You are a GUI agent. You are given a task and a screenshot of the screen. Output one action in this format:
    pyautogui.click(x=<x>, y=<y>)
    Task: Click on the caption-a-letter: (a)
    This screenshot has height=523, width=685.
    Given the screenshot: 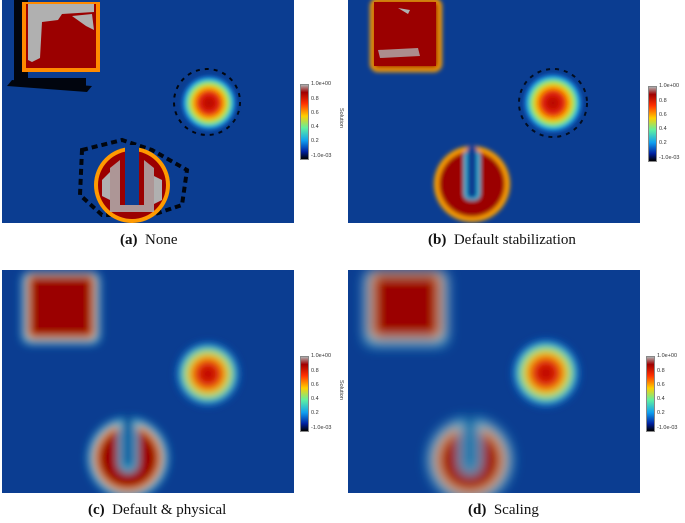 What is the action you would take?
    pyautogui.click(x=129, y=240)
    